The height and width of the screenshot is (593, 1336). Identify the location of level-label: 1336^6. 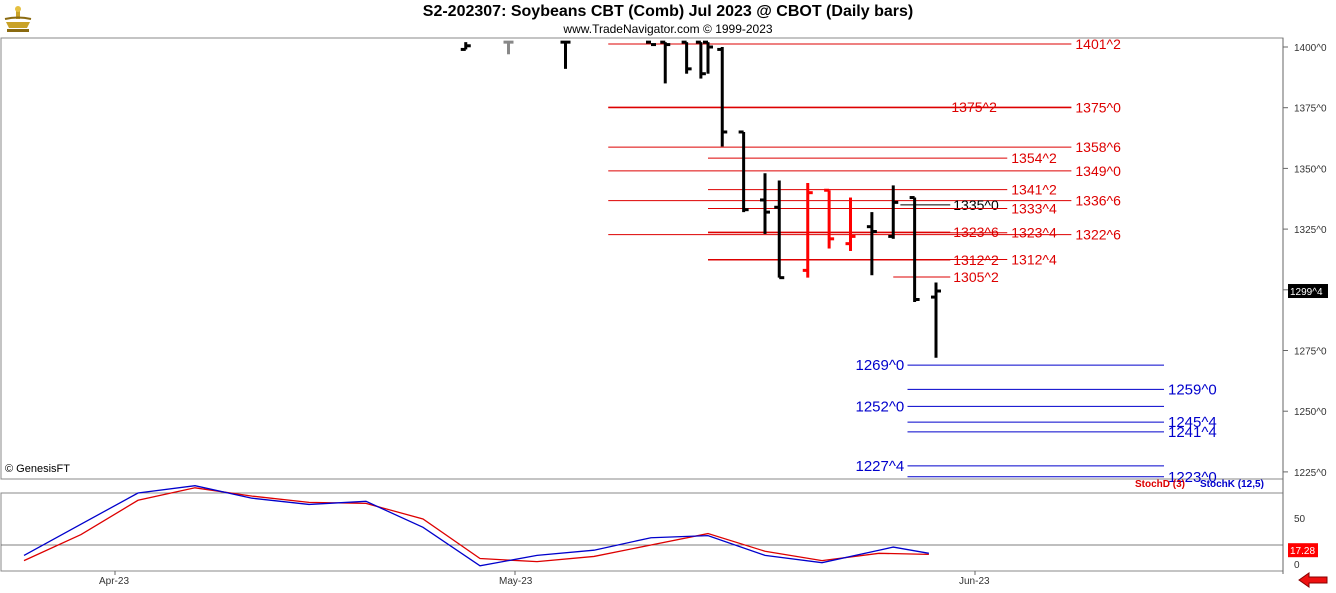
(1098, 201).